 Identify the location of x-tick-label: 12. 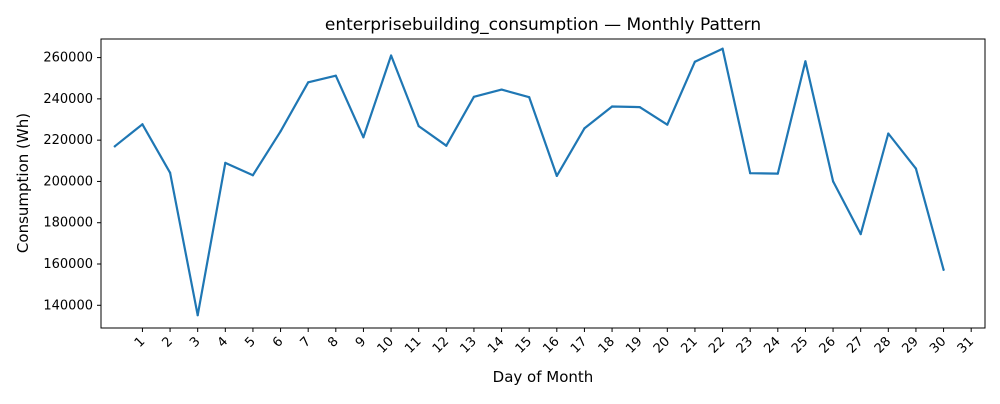
(441, 345).